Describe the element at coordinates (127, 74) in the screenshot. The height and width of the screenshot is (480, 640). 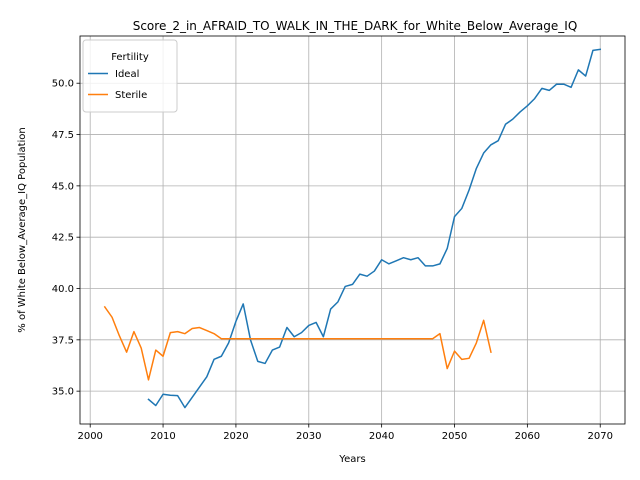
I see `legend-label-ideal: Ideal` at that location.